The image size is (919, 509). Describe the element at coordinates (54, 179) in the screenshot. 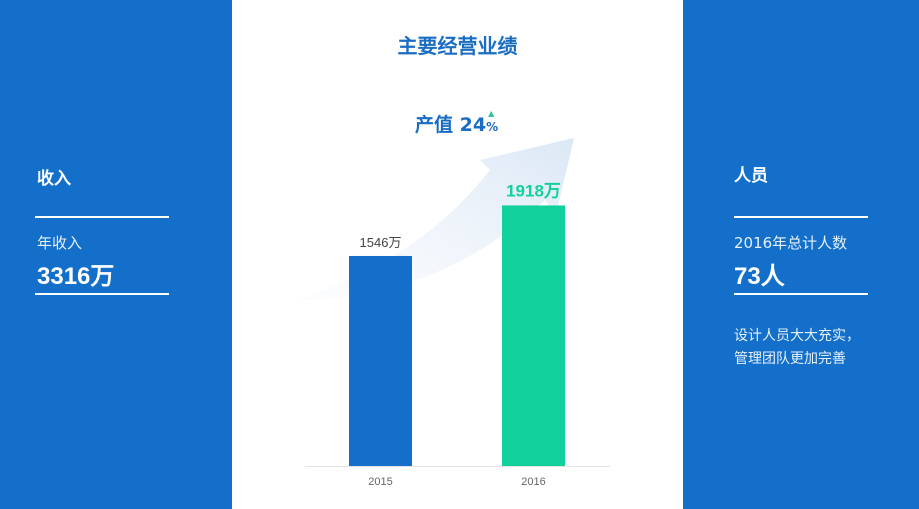

I see `income-title: 收入` at that location.